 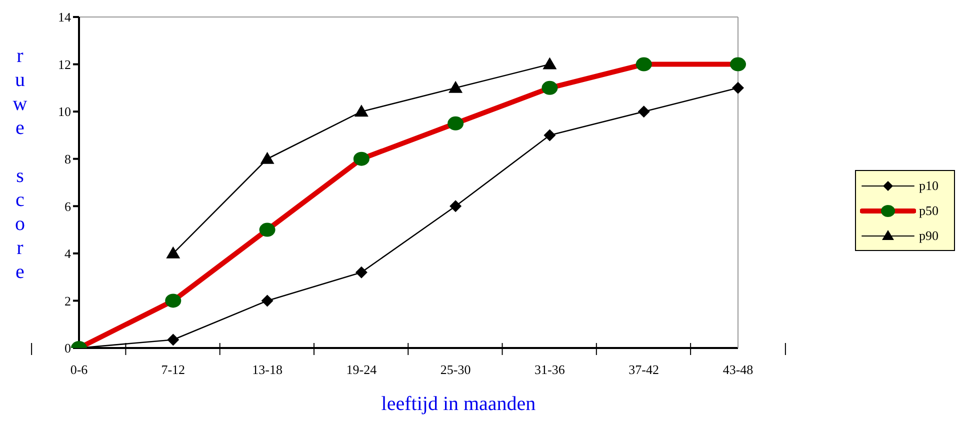 I want to click on y-tick-label: 6, so click(x=68, y=206).